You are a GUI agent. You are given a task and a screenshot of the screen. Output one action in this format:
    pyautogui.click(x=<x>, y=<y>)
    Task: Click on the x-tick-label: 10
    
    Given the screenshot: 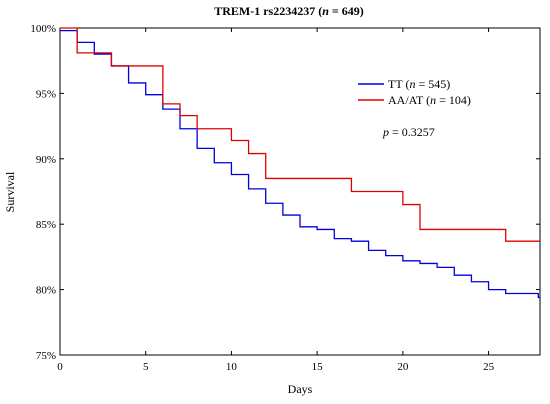 What is the action you would take?
    pyautogui.click(x=232, y=367)
    